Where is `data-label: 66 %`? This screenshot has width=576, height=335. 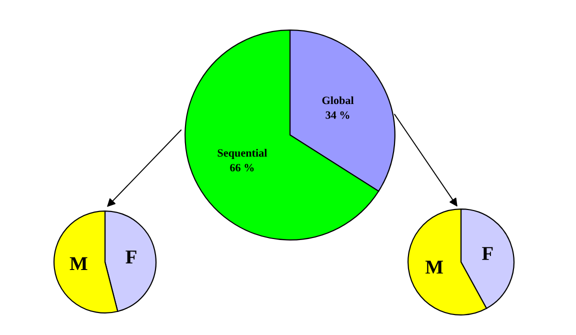 data-label: 66 % is located at coordinates (242, 168).